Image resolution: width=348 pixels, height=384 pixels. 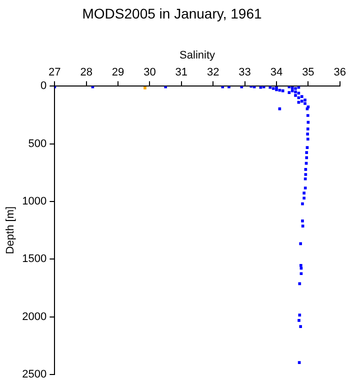 I want to click on x-tick-label: 33, so click(x=244, y=72).